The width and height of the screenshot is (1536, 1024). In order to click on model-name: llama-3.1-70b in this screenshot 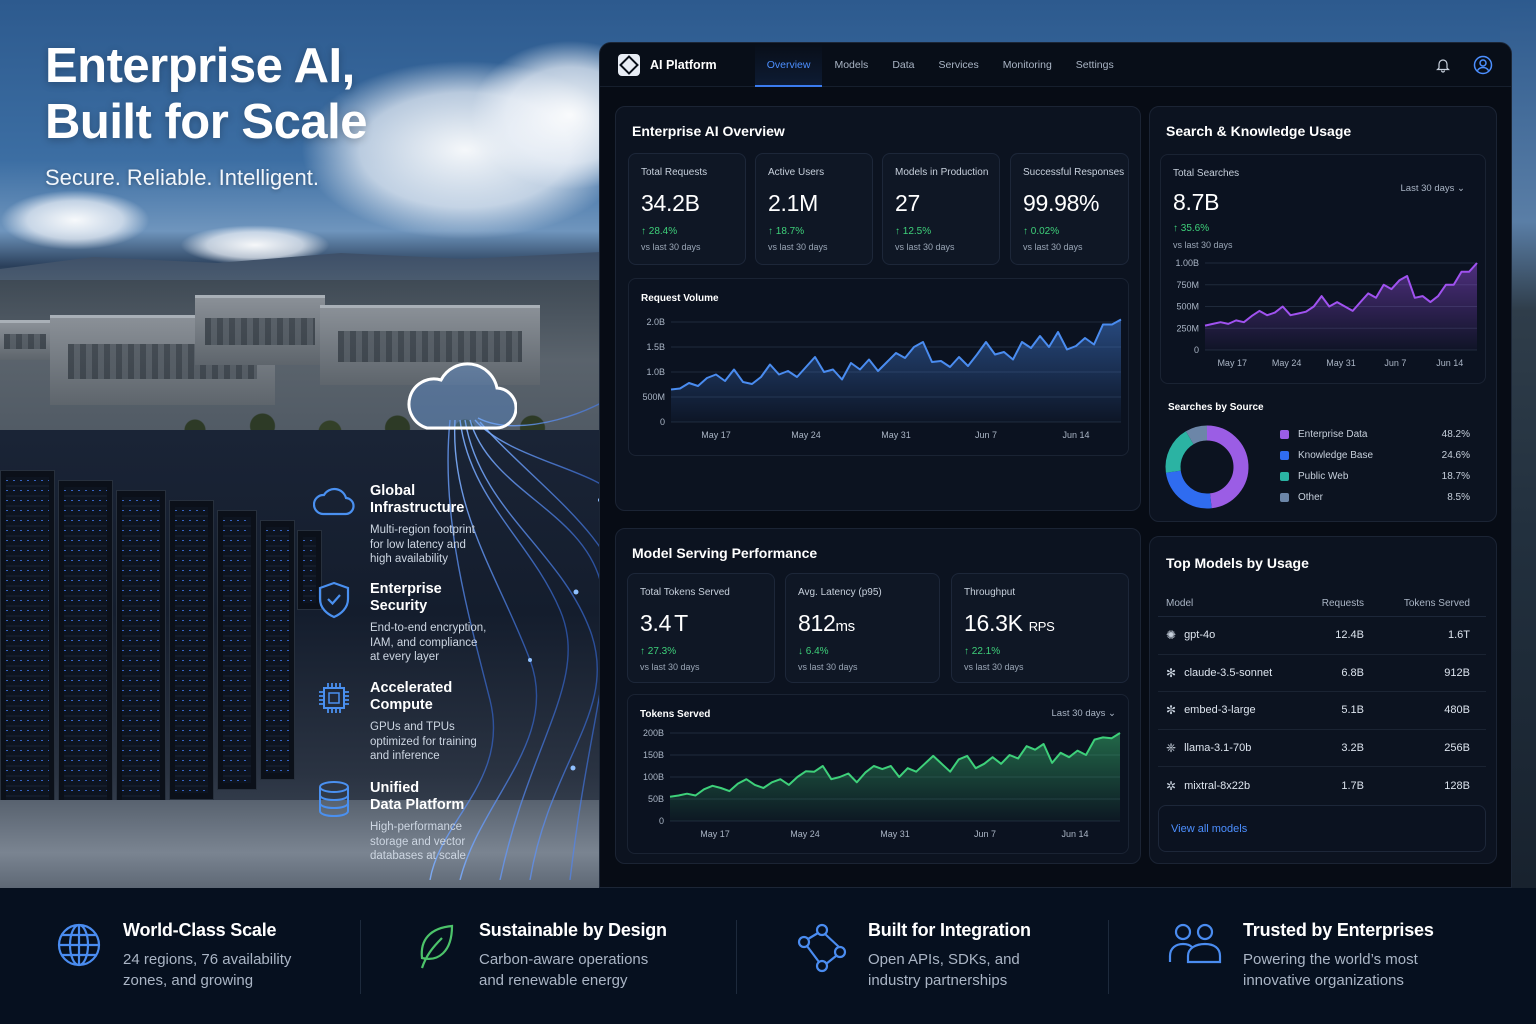, I will do `click(1218, 747)`.